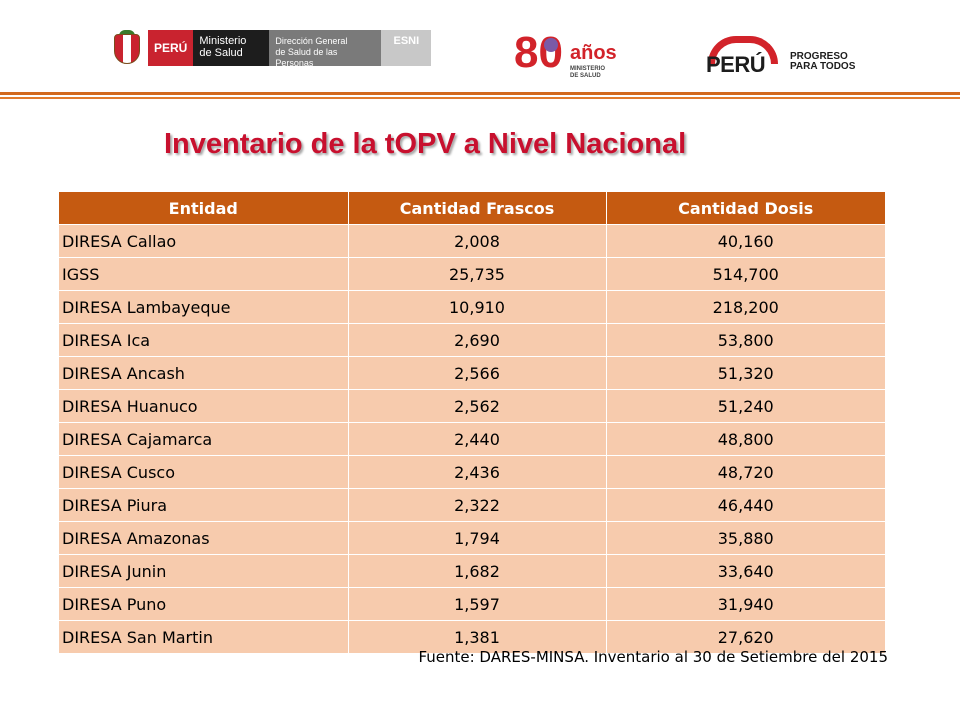 This screenshot has width=960, height=720. What do you see at coordinates (477, 241) in the screenshot?
I see `cell-frascos: 2,008` at bounding box center [477, 241].